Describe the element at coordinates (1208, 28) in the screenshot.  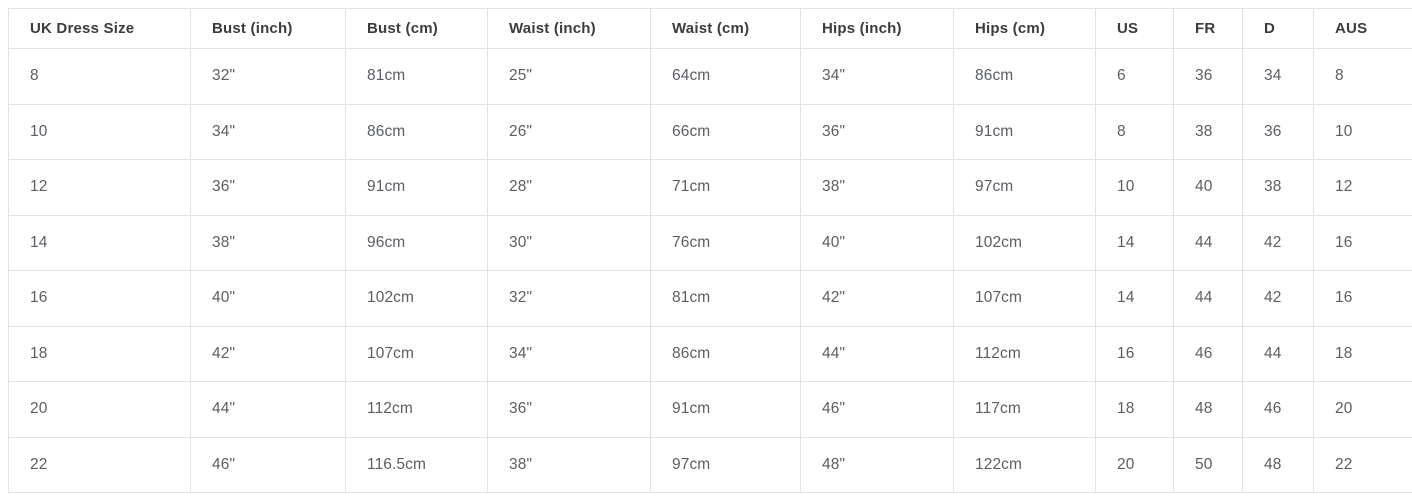
I see `column-header: FR` at that location.